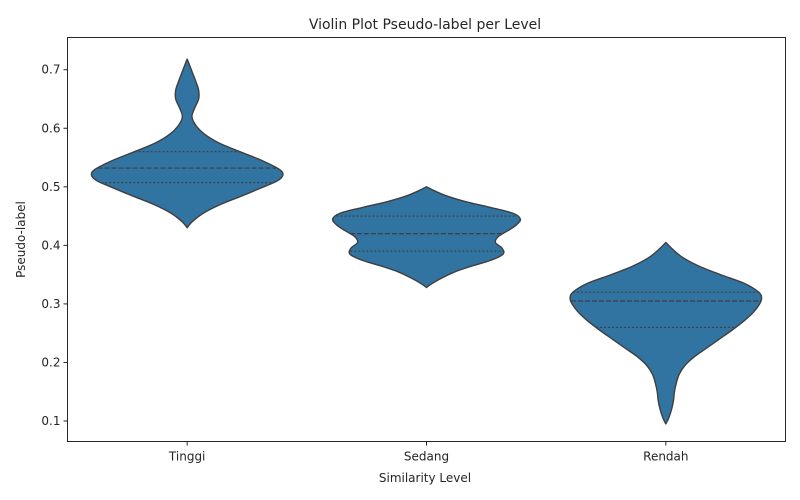 The height and width of the screenshot is (500, 800). I want to click on y-tick-label: 0.1, so click(50, 421).